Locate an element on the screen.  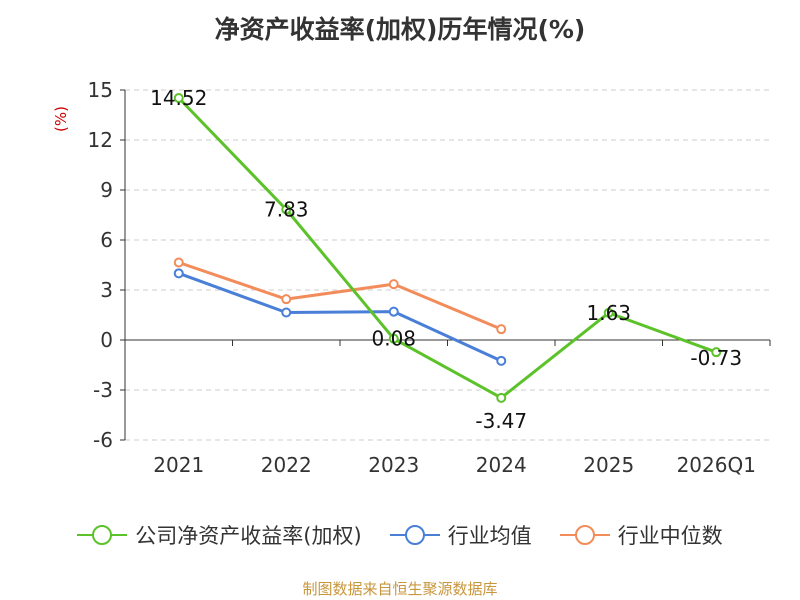
legend-label-industry-median: 行业中位数 is located at coordinates (670, 536).